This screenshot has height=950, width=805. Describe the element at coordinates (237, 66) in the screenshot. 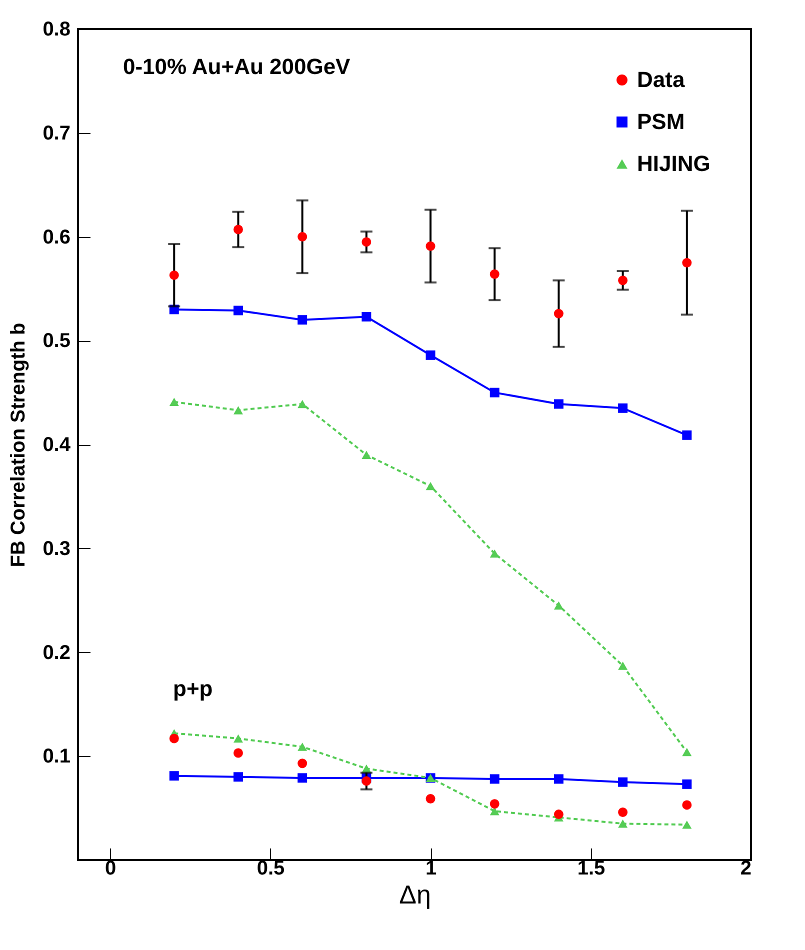

I see `annotation: 0-10% Au+Au 200GeV` at that location.